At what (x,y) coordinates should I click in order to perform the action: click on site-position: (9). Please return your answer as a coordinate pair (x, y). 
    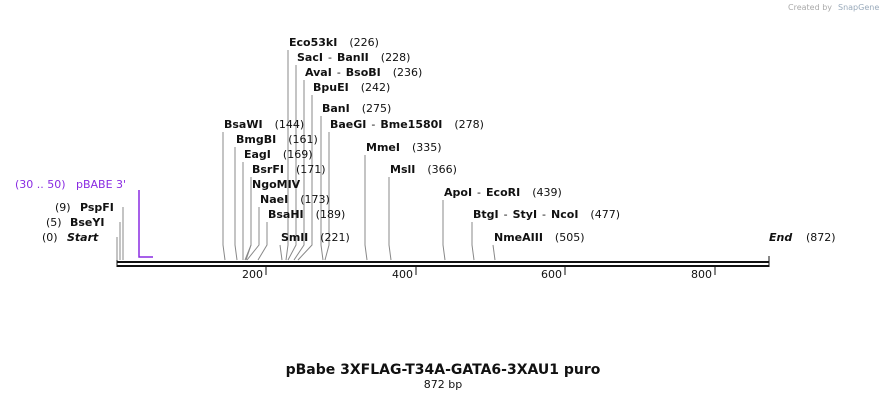
    Looking at the image, I should click on (63, 207).